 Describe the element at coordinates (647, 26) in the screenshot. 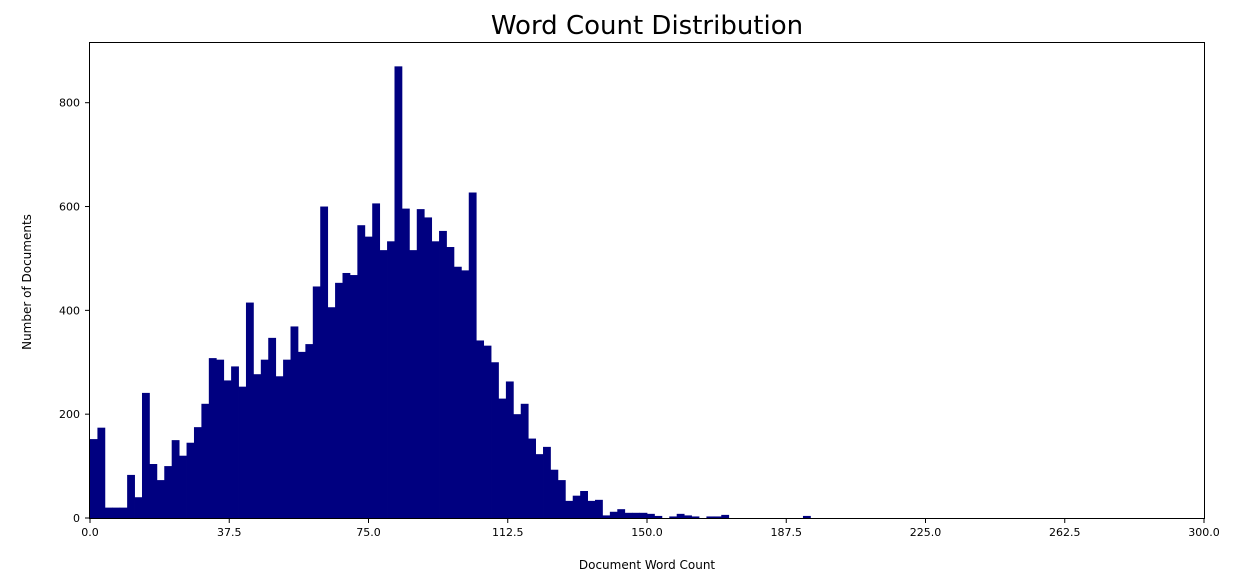

I see `chart-title: Word Count Distribution` at that location.